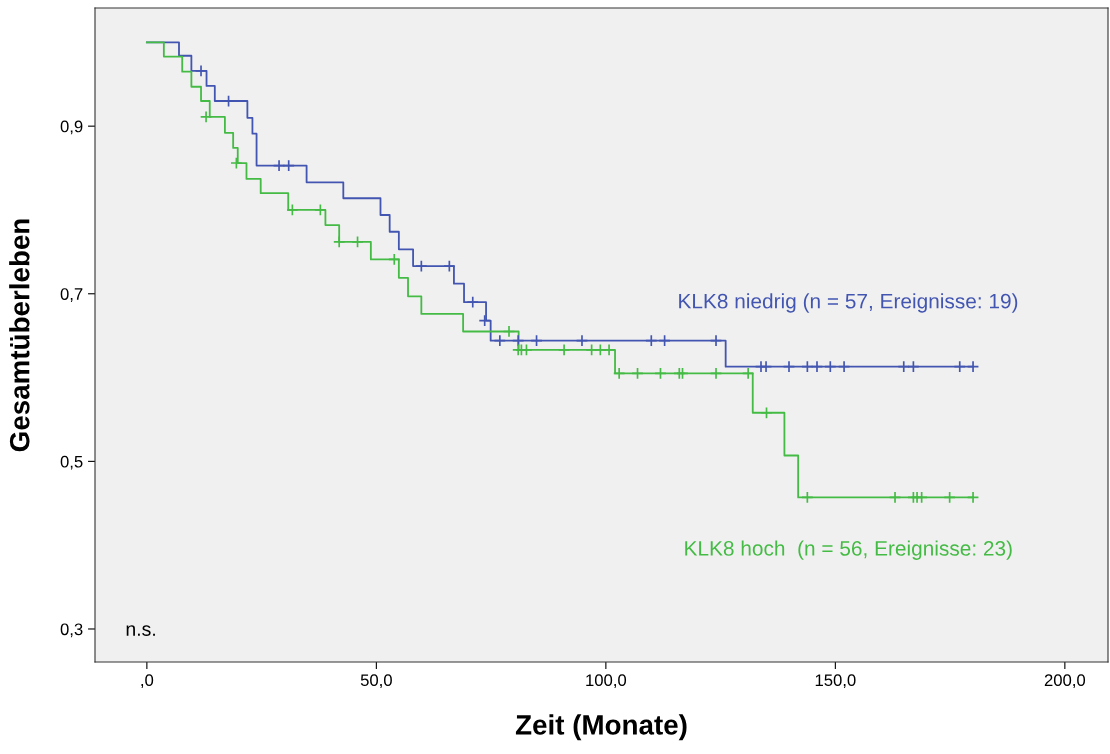 The width and height of the screenshot is (1110, 754). Describe the element at coordinates (71, 295) in the screenshot. I see `y-tick-label: 0,7` at that location.